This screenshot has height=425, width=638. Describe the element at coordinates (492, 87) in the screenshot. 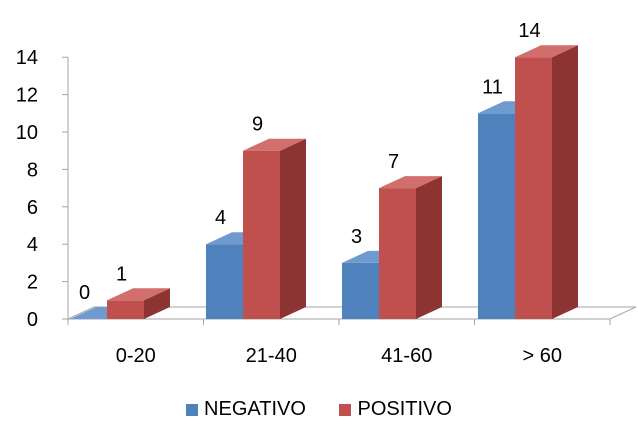

I see `data-label-negativo: 11` at that location.